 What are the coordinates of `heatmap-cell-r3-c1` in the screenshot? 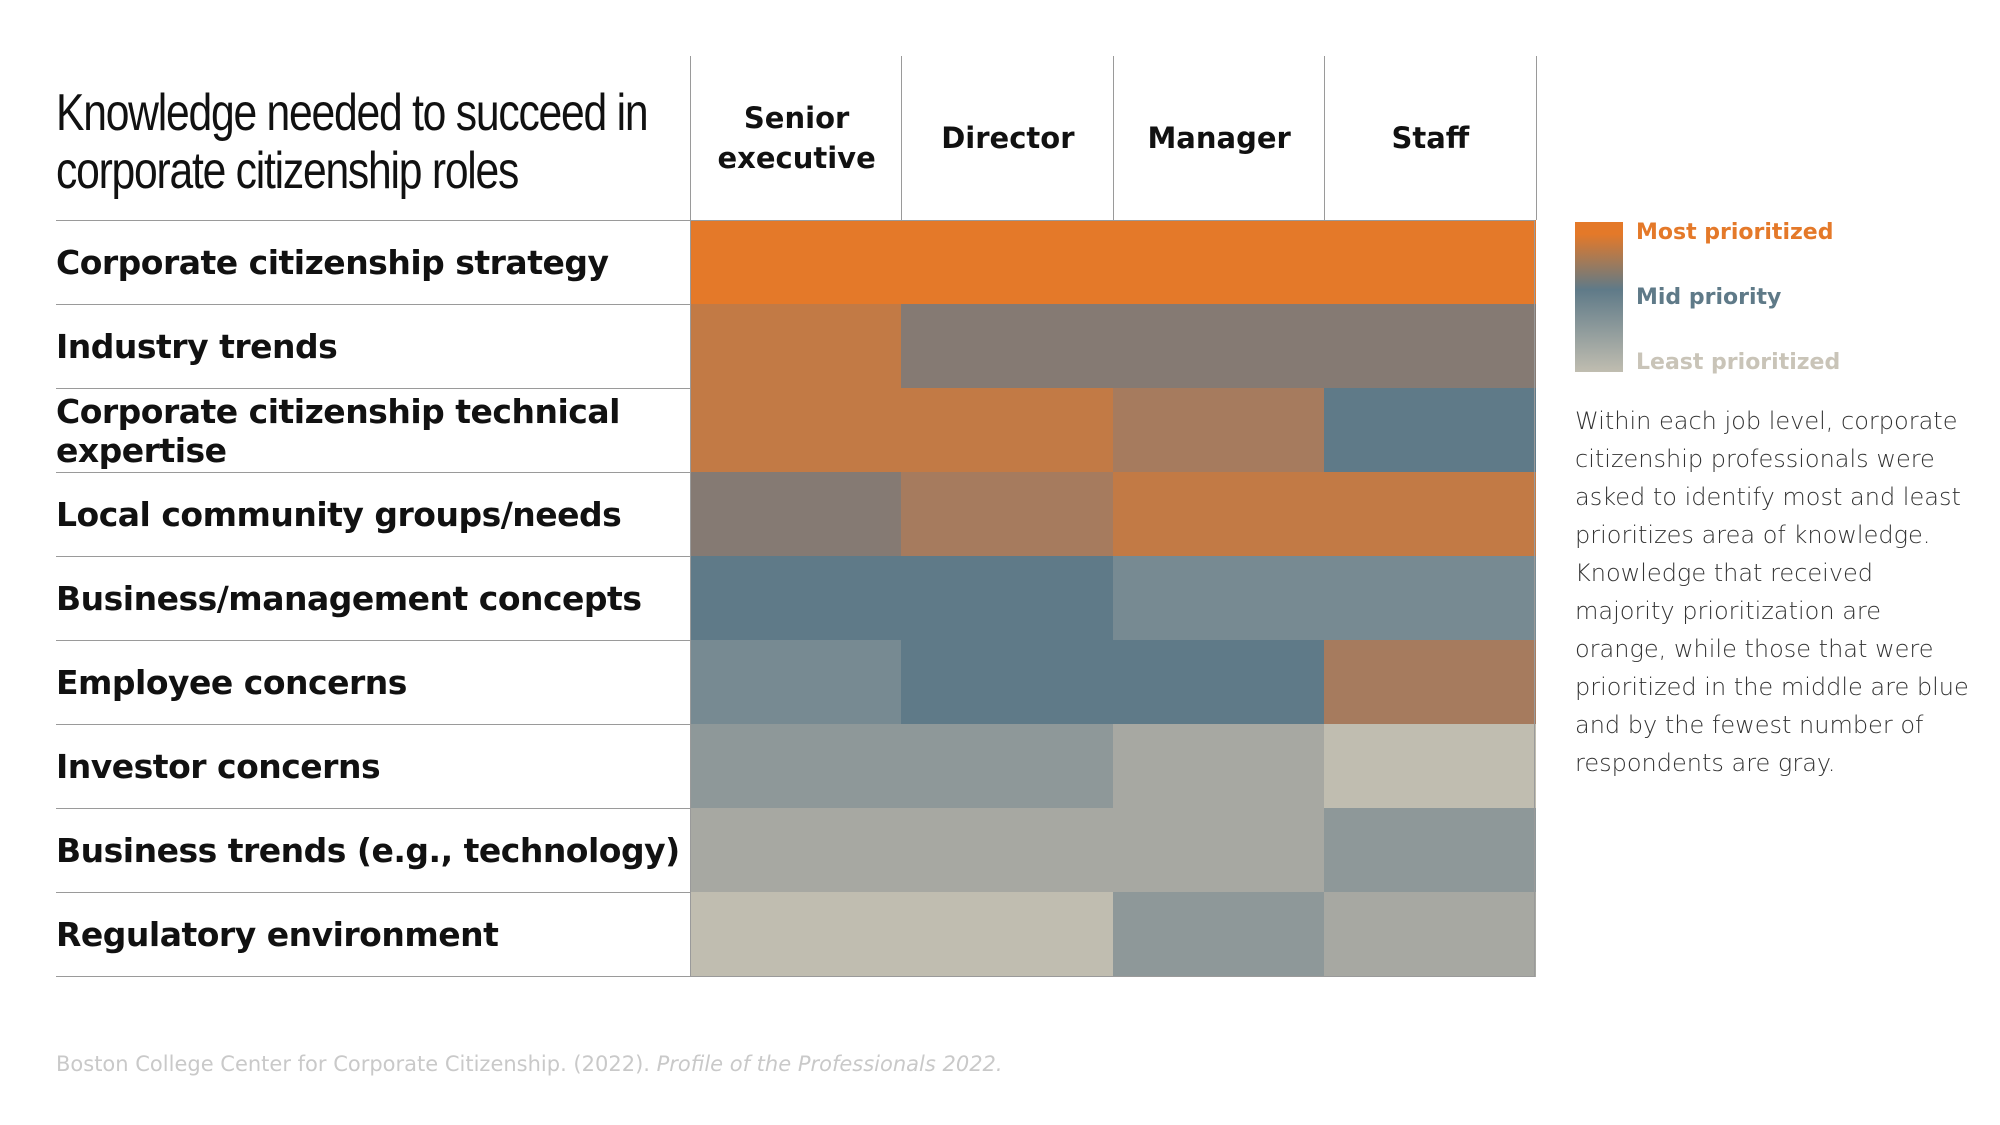 It's located at (1007, 514).